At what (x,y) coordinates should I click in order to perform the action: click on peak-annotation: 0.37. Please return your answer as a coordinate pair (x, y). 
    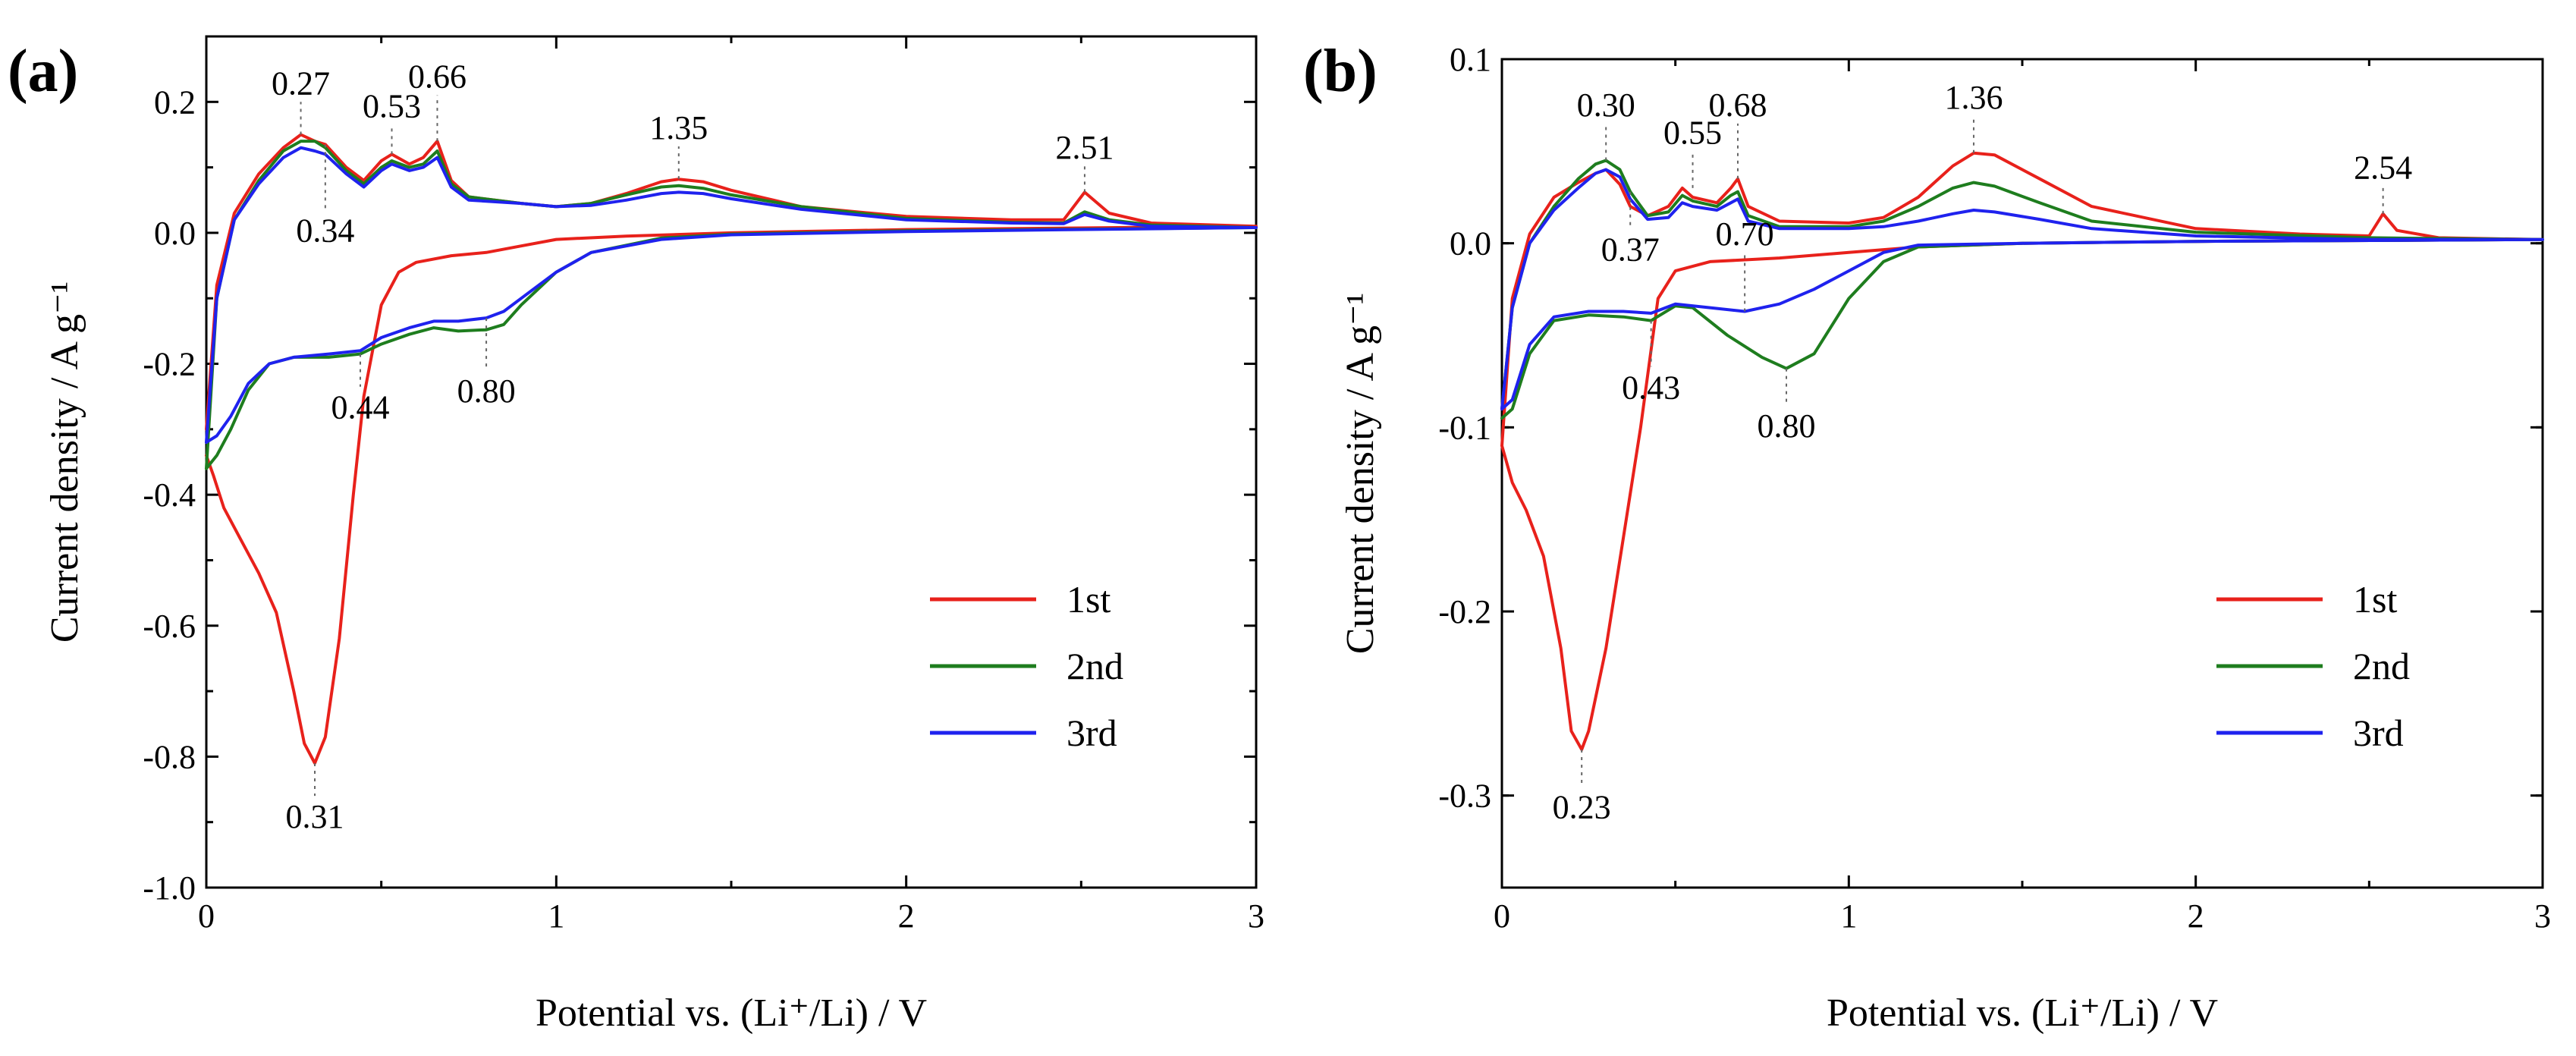
    Looking at the image, I should click on (1630, 249).